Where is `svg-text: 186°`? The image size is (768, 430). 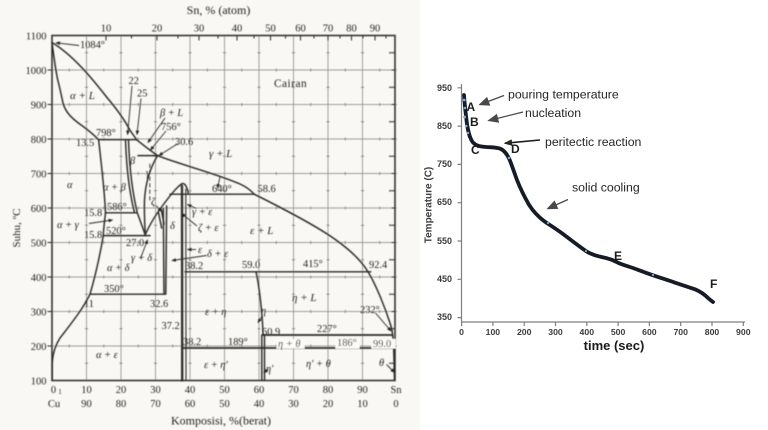 svg-text: 186° is located at coordinates (347, 343).